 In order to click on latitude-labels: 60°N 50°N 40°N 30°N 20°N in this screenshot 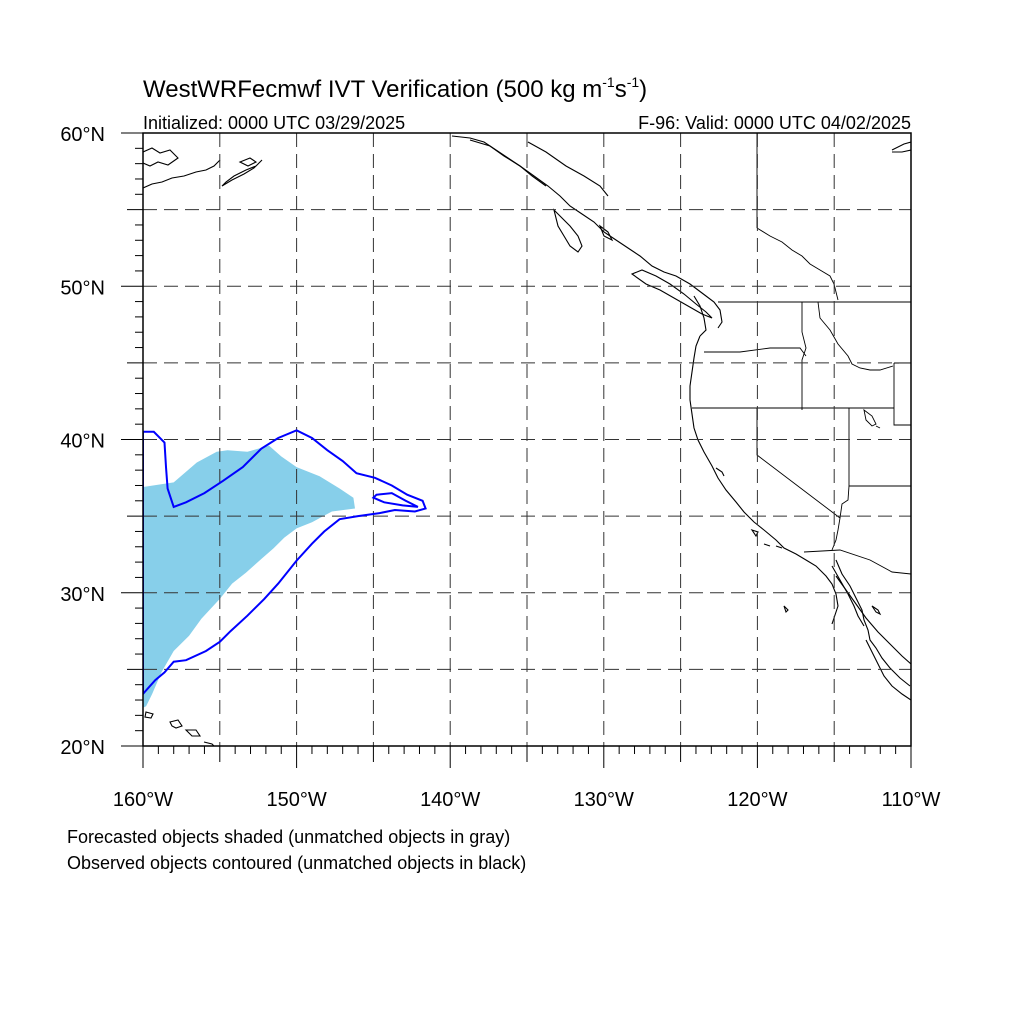, I will do `click(82, 441)`.